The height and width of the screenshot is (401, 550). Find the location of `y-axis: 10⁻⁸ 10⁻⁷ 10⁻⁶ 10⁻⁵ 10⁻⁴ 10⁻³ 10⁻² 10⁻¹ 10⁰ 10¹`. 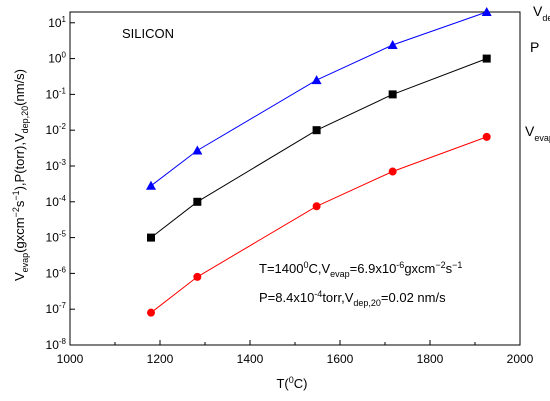

y-axis: 10⁻⁸ 10⁻⁷ 10⁻⁶ 10⁻⁵ 10⁻⁴ 10⁻³ 10⁻² 10⁻¹ 10⁰ 10¹ is located at coordinates (60, 183).